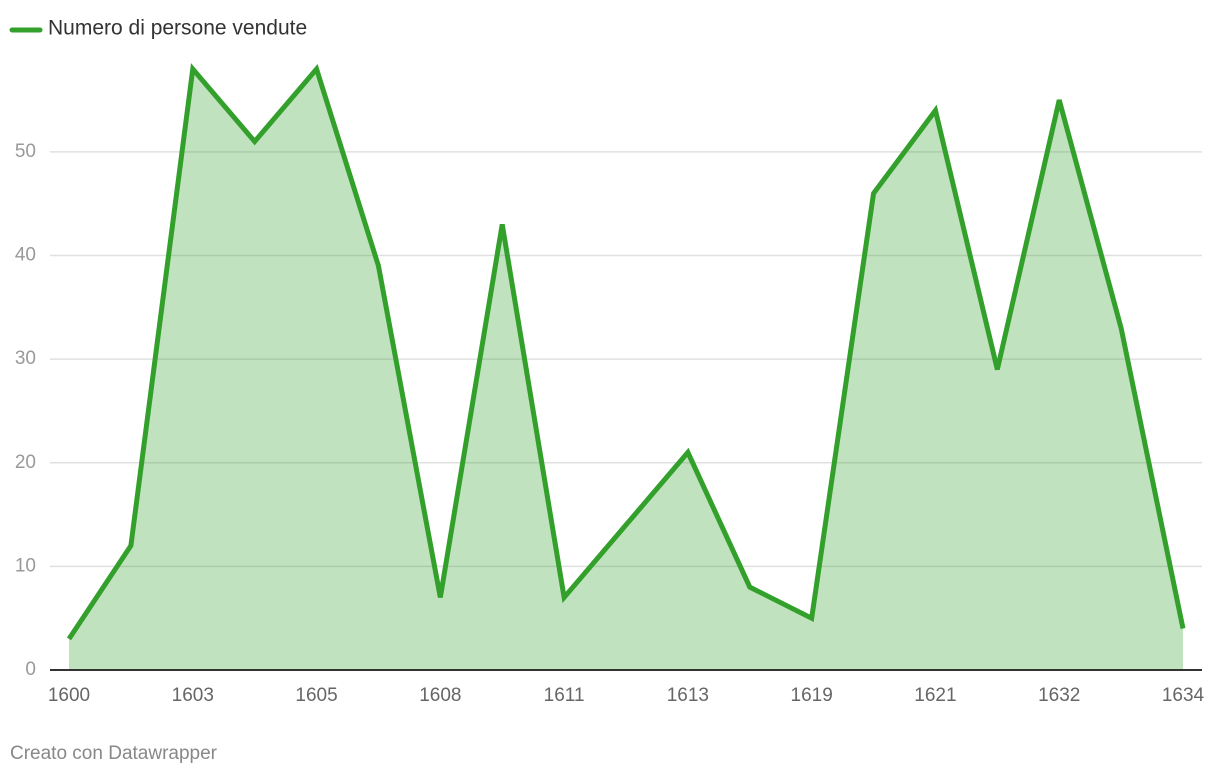  What do you see at coordinates (440, 695) in the screenshot?
I see `x-tick-label: 1608` at bounding box center [440, 695].